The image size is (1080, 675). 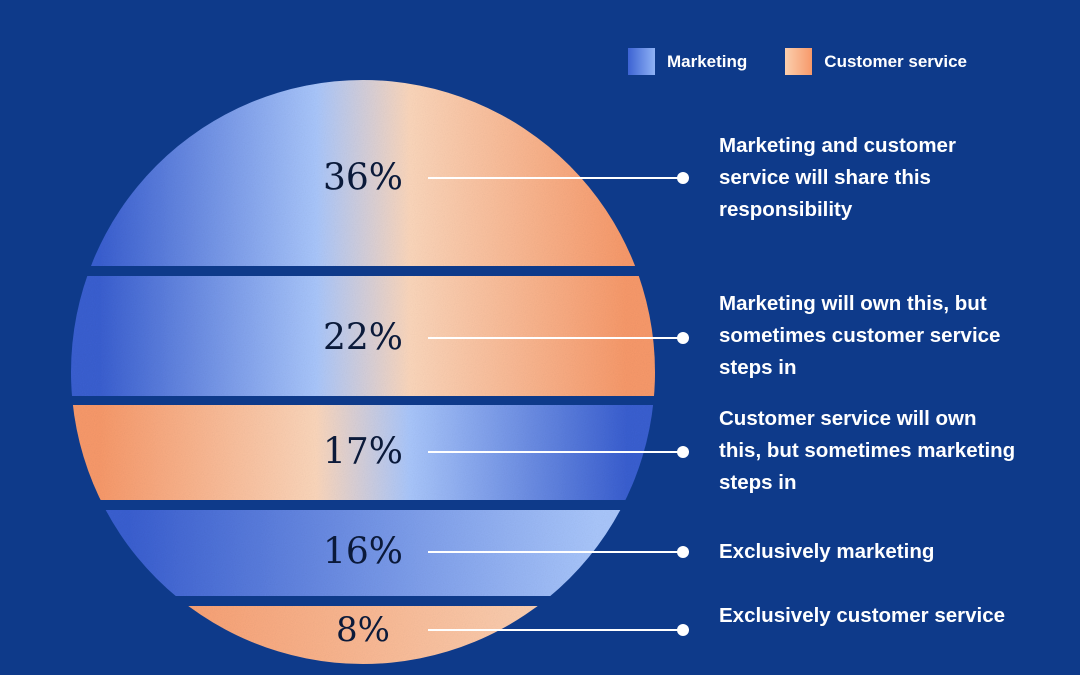 What do you see at coordinates (799, 61) in the screenshot?
I see `legend-swatch-customer-service` at bounding box center [799, 61].